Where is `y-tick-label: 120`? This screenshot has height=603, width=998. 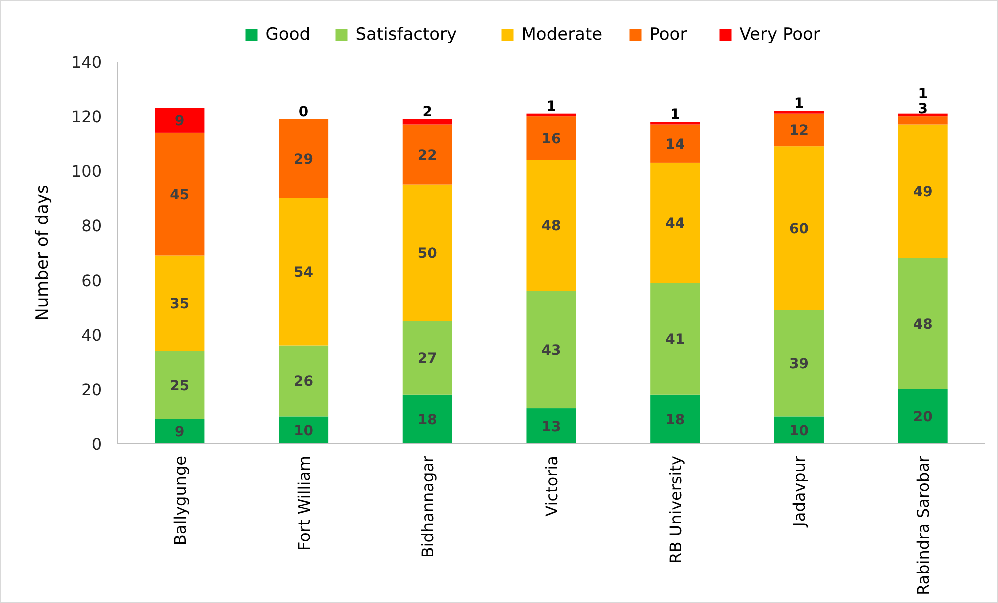
y-tick-label: 120 is located at coordinates (86, 117).